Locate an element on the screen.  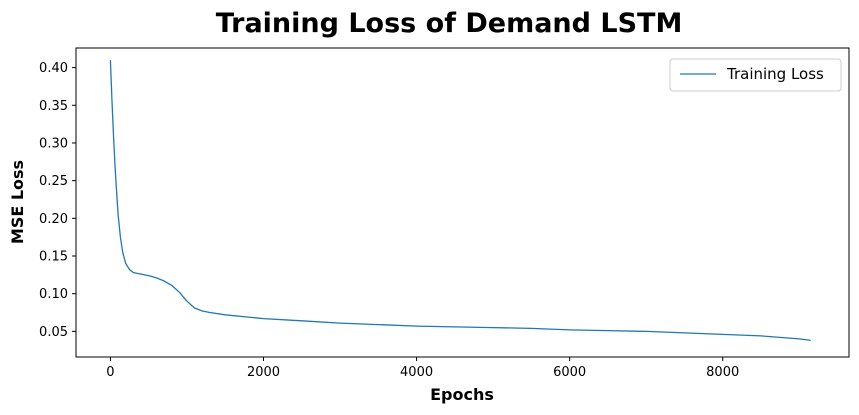
legend-label: Training Loss is located at coordinates (775, 74).